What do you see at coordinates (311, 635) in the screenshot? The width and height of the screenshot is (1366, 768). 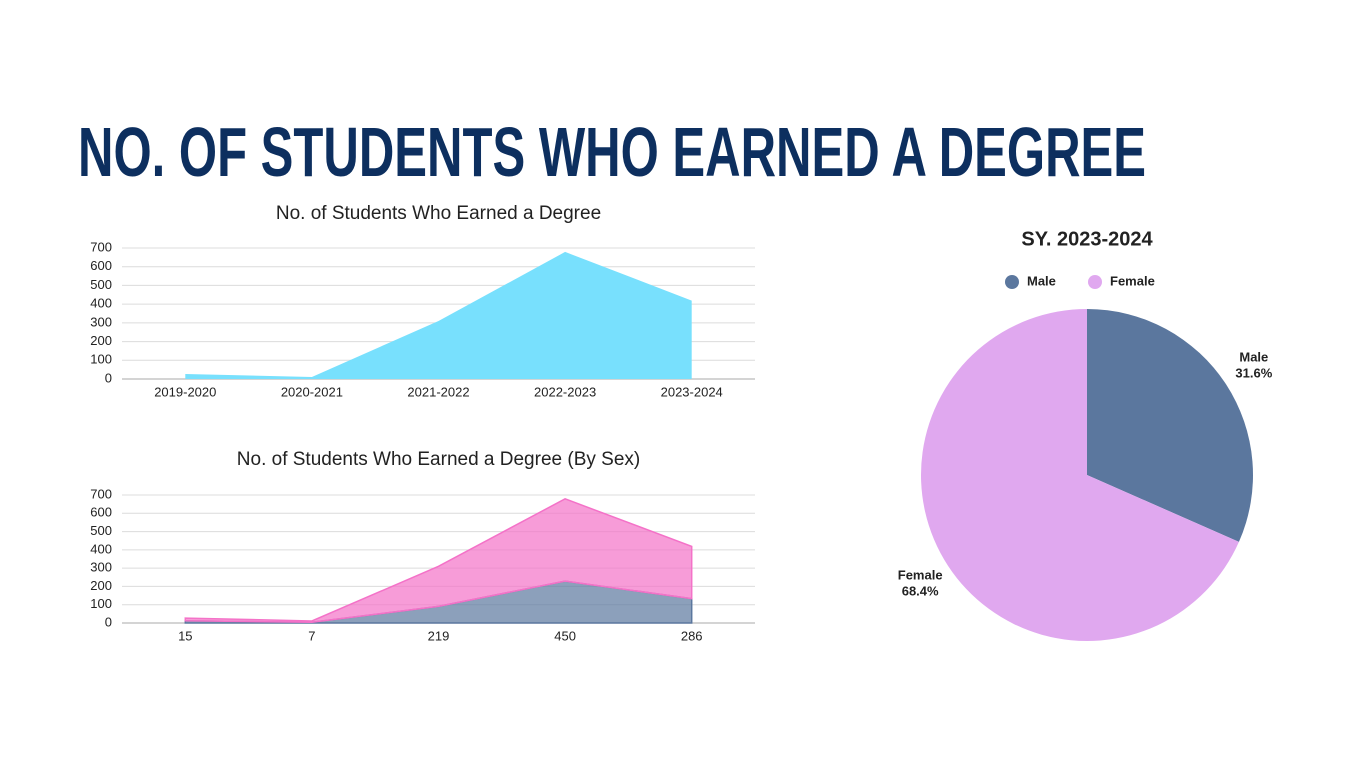 I see `x-tick-label: 7` at bounding box center [311, 635].